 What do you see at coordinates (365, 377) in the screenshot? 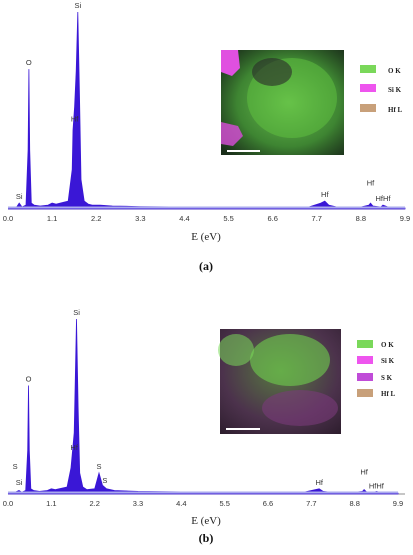
I see `legend-swatch-s-k-b` at bounding box center [365, 377].